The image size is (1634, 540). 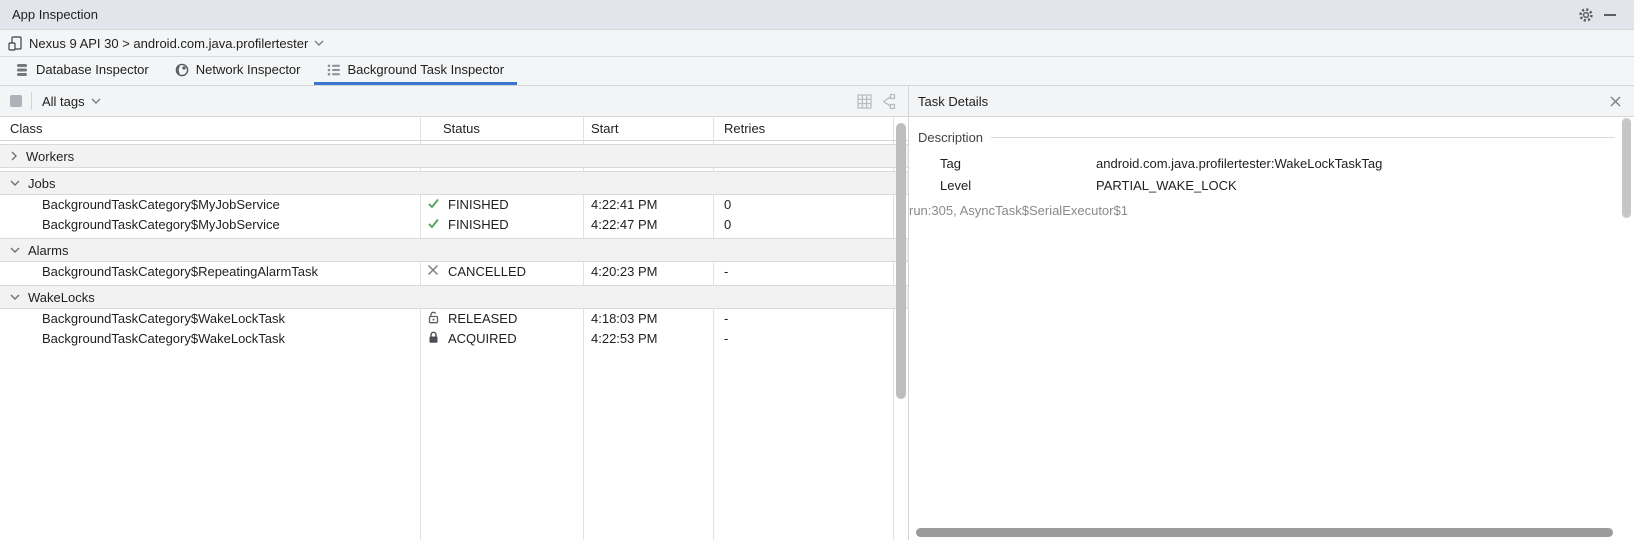 What do you see at coordinates (482, 338) in the screenshot?
I see `cell-status: ACQUIRED` at bounding box center [482, 338].